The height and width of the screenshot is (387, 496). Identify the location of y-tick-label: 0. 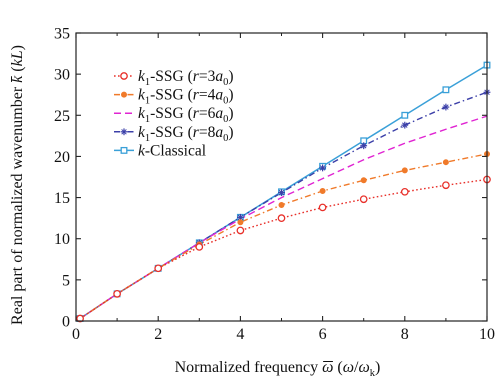
(66, 322).